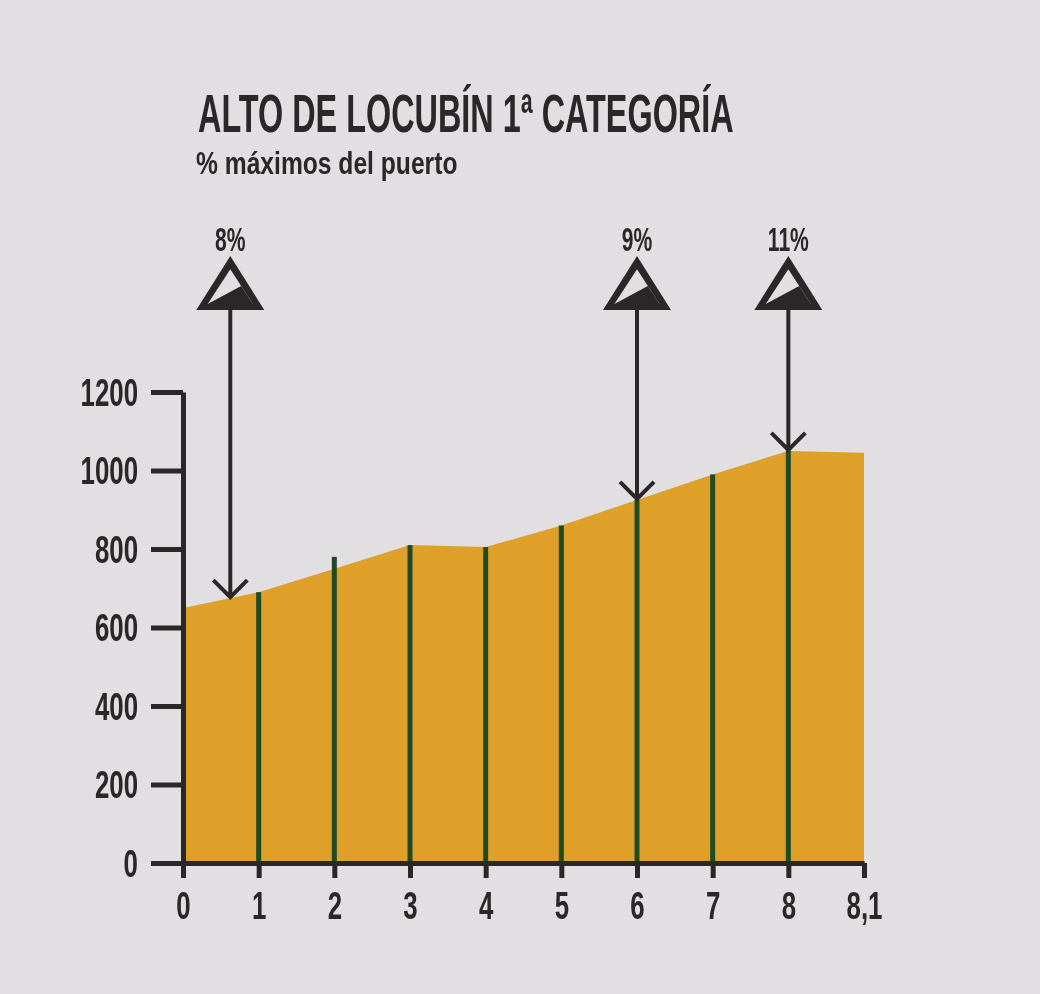 The width and height of the screenshot is (1040, 994). Describe the element at coordinates (116, 549) in the screenshot. I see `y-tick-label: 800` at that location.